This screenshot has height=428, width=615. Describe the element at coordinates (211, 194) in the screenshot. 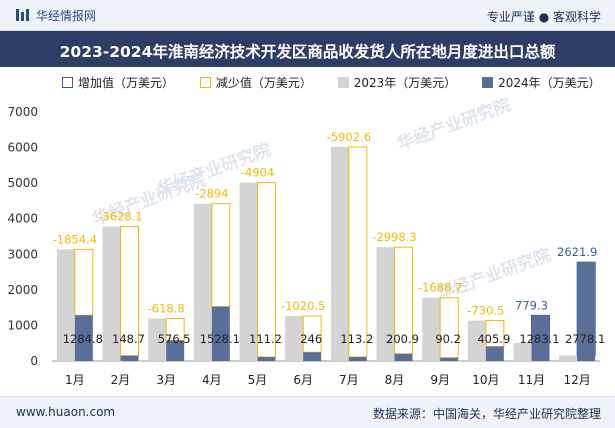

I see `diff-label: -2894` at that location.